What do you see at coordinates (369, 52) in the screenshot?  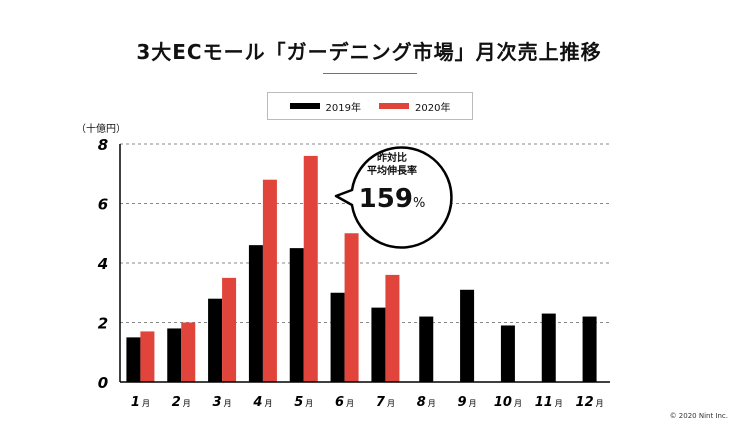 I see `chart-title: 3大ECモール「ガーデニング市場」月次売上推移` at bounding box center [369, 52].